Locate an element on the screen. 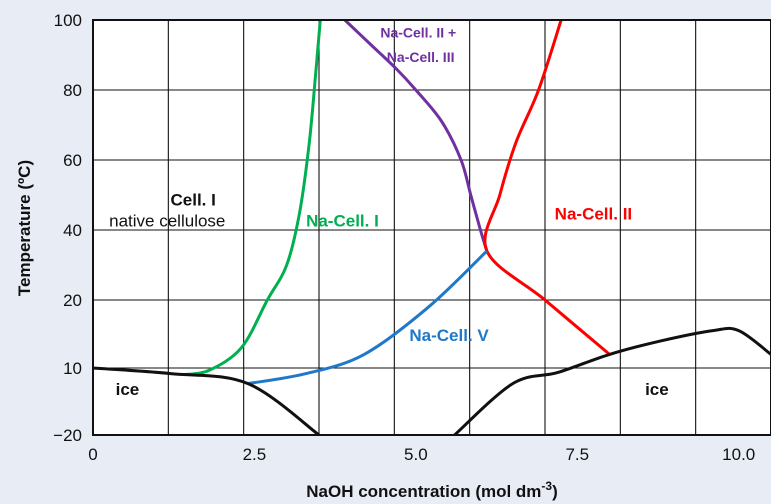 Image resolution: width=771 pixels, height=504 pixels. y-tick-label: 40 is located at coordinates (72, 230).